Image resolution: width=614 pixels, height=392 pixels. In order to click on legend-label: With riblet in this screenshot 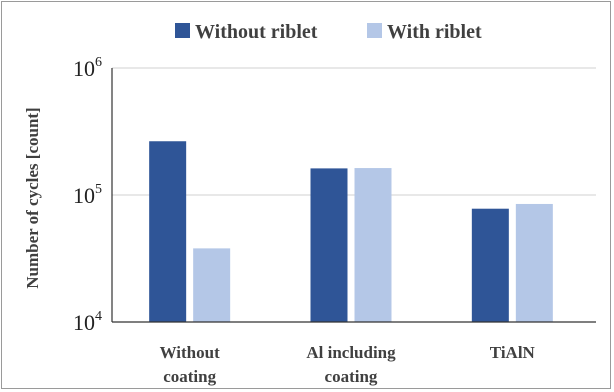, I will do `click(434, 32)`.